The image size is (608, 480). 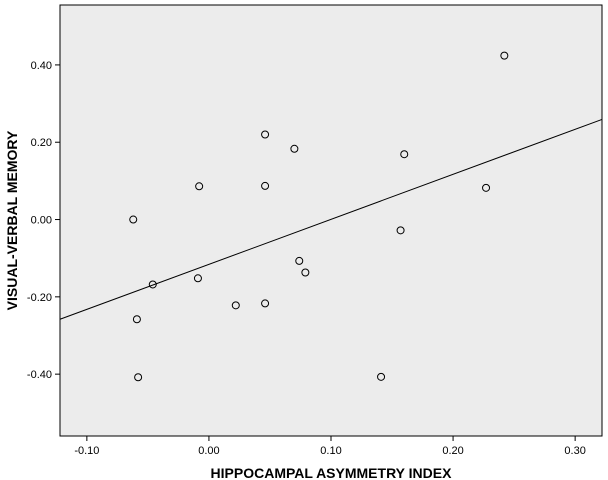 What do you see at coordinates (12, 220) in the screenshot?
I see `y-axis-title: VISUAL-VERBAL MEMORY` at bounding box center [12, 220].